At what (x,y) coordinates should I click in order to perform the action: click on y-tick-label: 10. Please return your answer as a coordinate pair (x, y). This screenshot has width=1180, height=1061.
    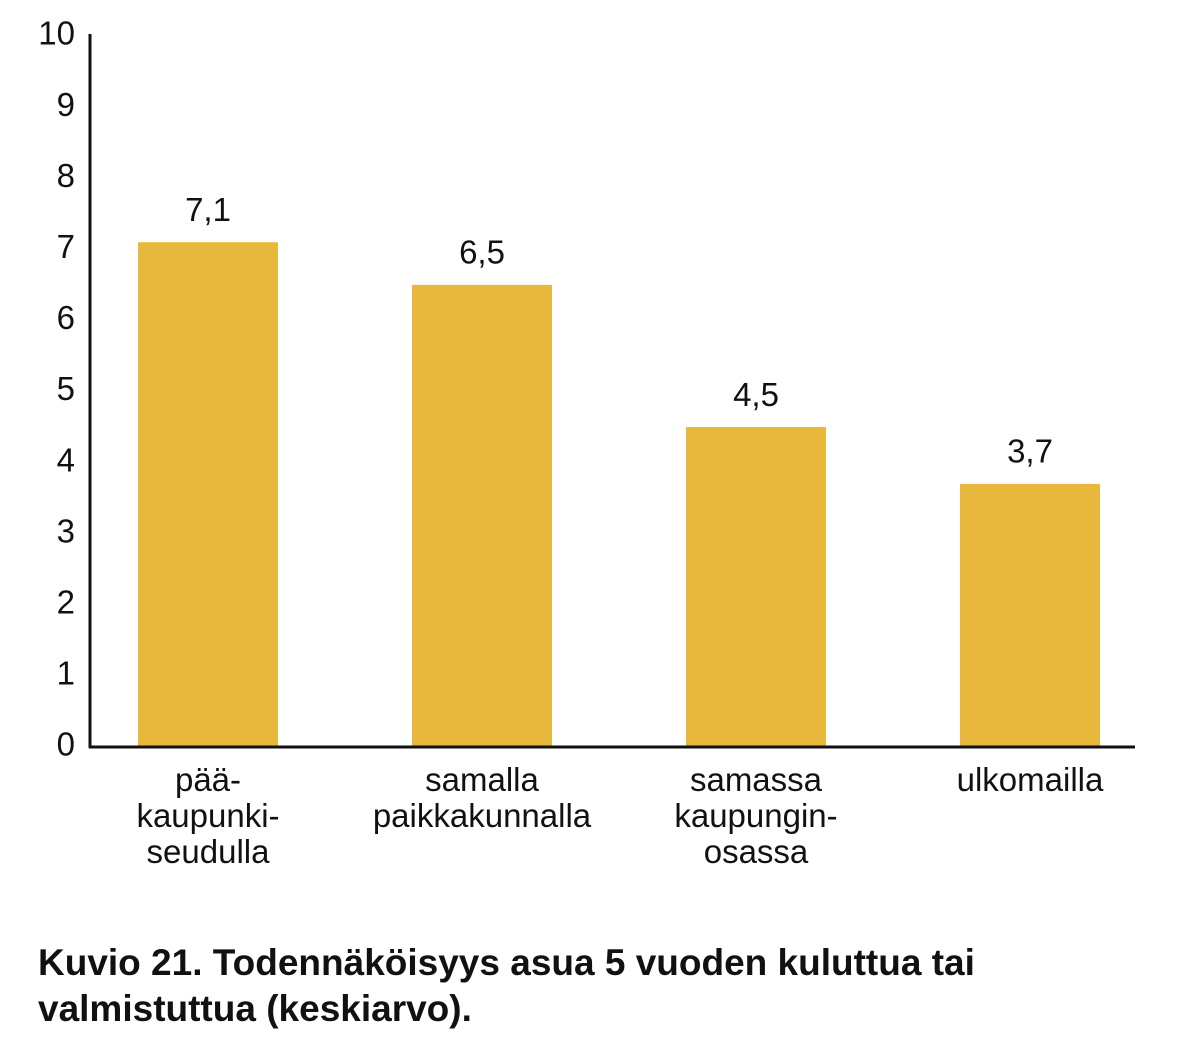
    Looking at the image, I should click on (56, 33).